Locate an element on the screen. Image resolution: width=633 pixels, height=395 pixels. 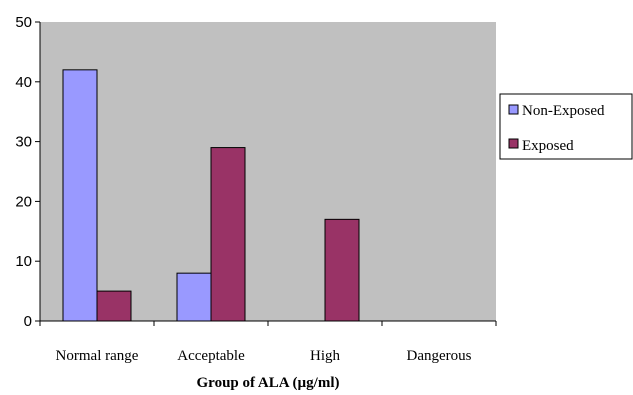
bar-exposed-high is located at coordinates (342, 270).